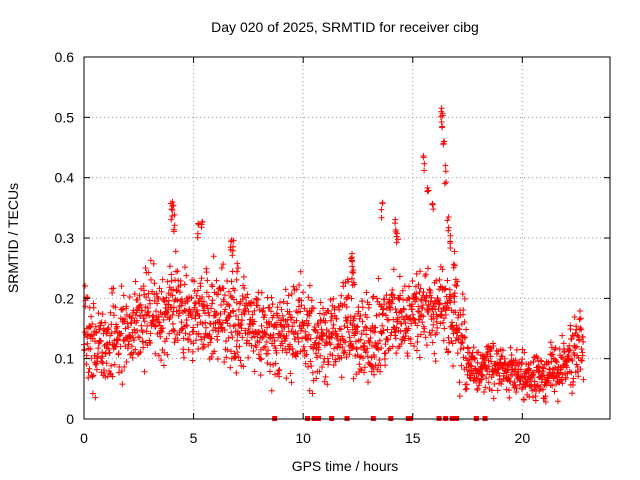 This screenshot has height=480, width=640. What do you see at coordinates (523, 438) in the screenshot?
I see `x-tick-label: 20` at bounding box center [523, 438].